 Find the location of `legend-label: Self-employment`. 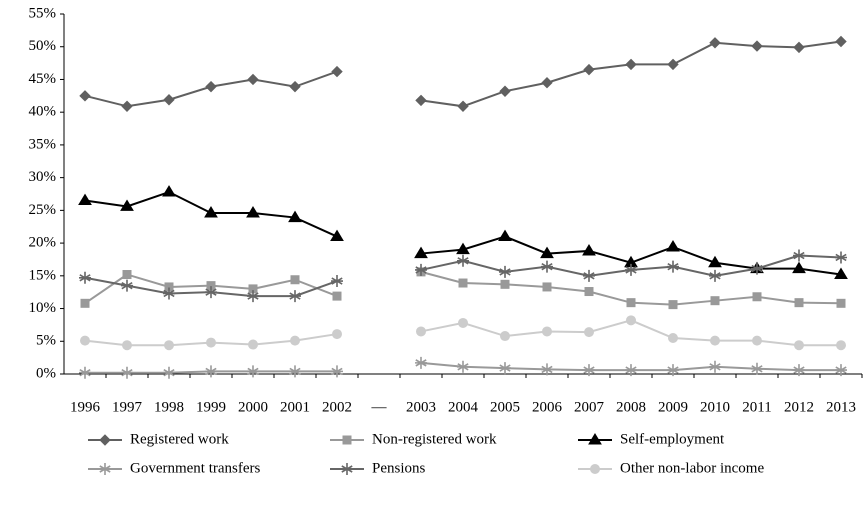

legend-label: Self-employment is located at coordinates (672, 439).